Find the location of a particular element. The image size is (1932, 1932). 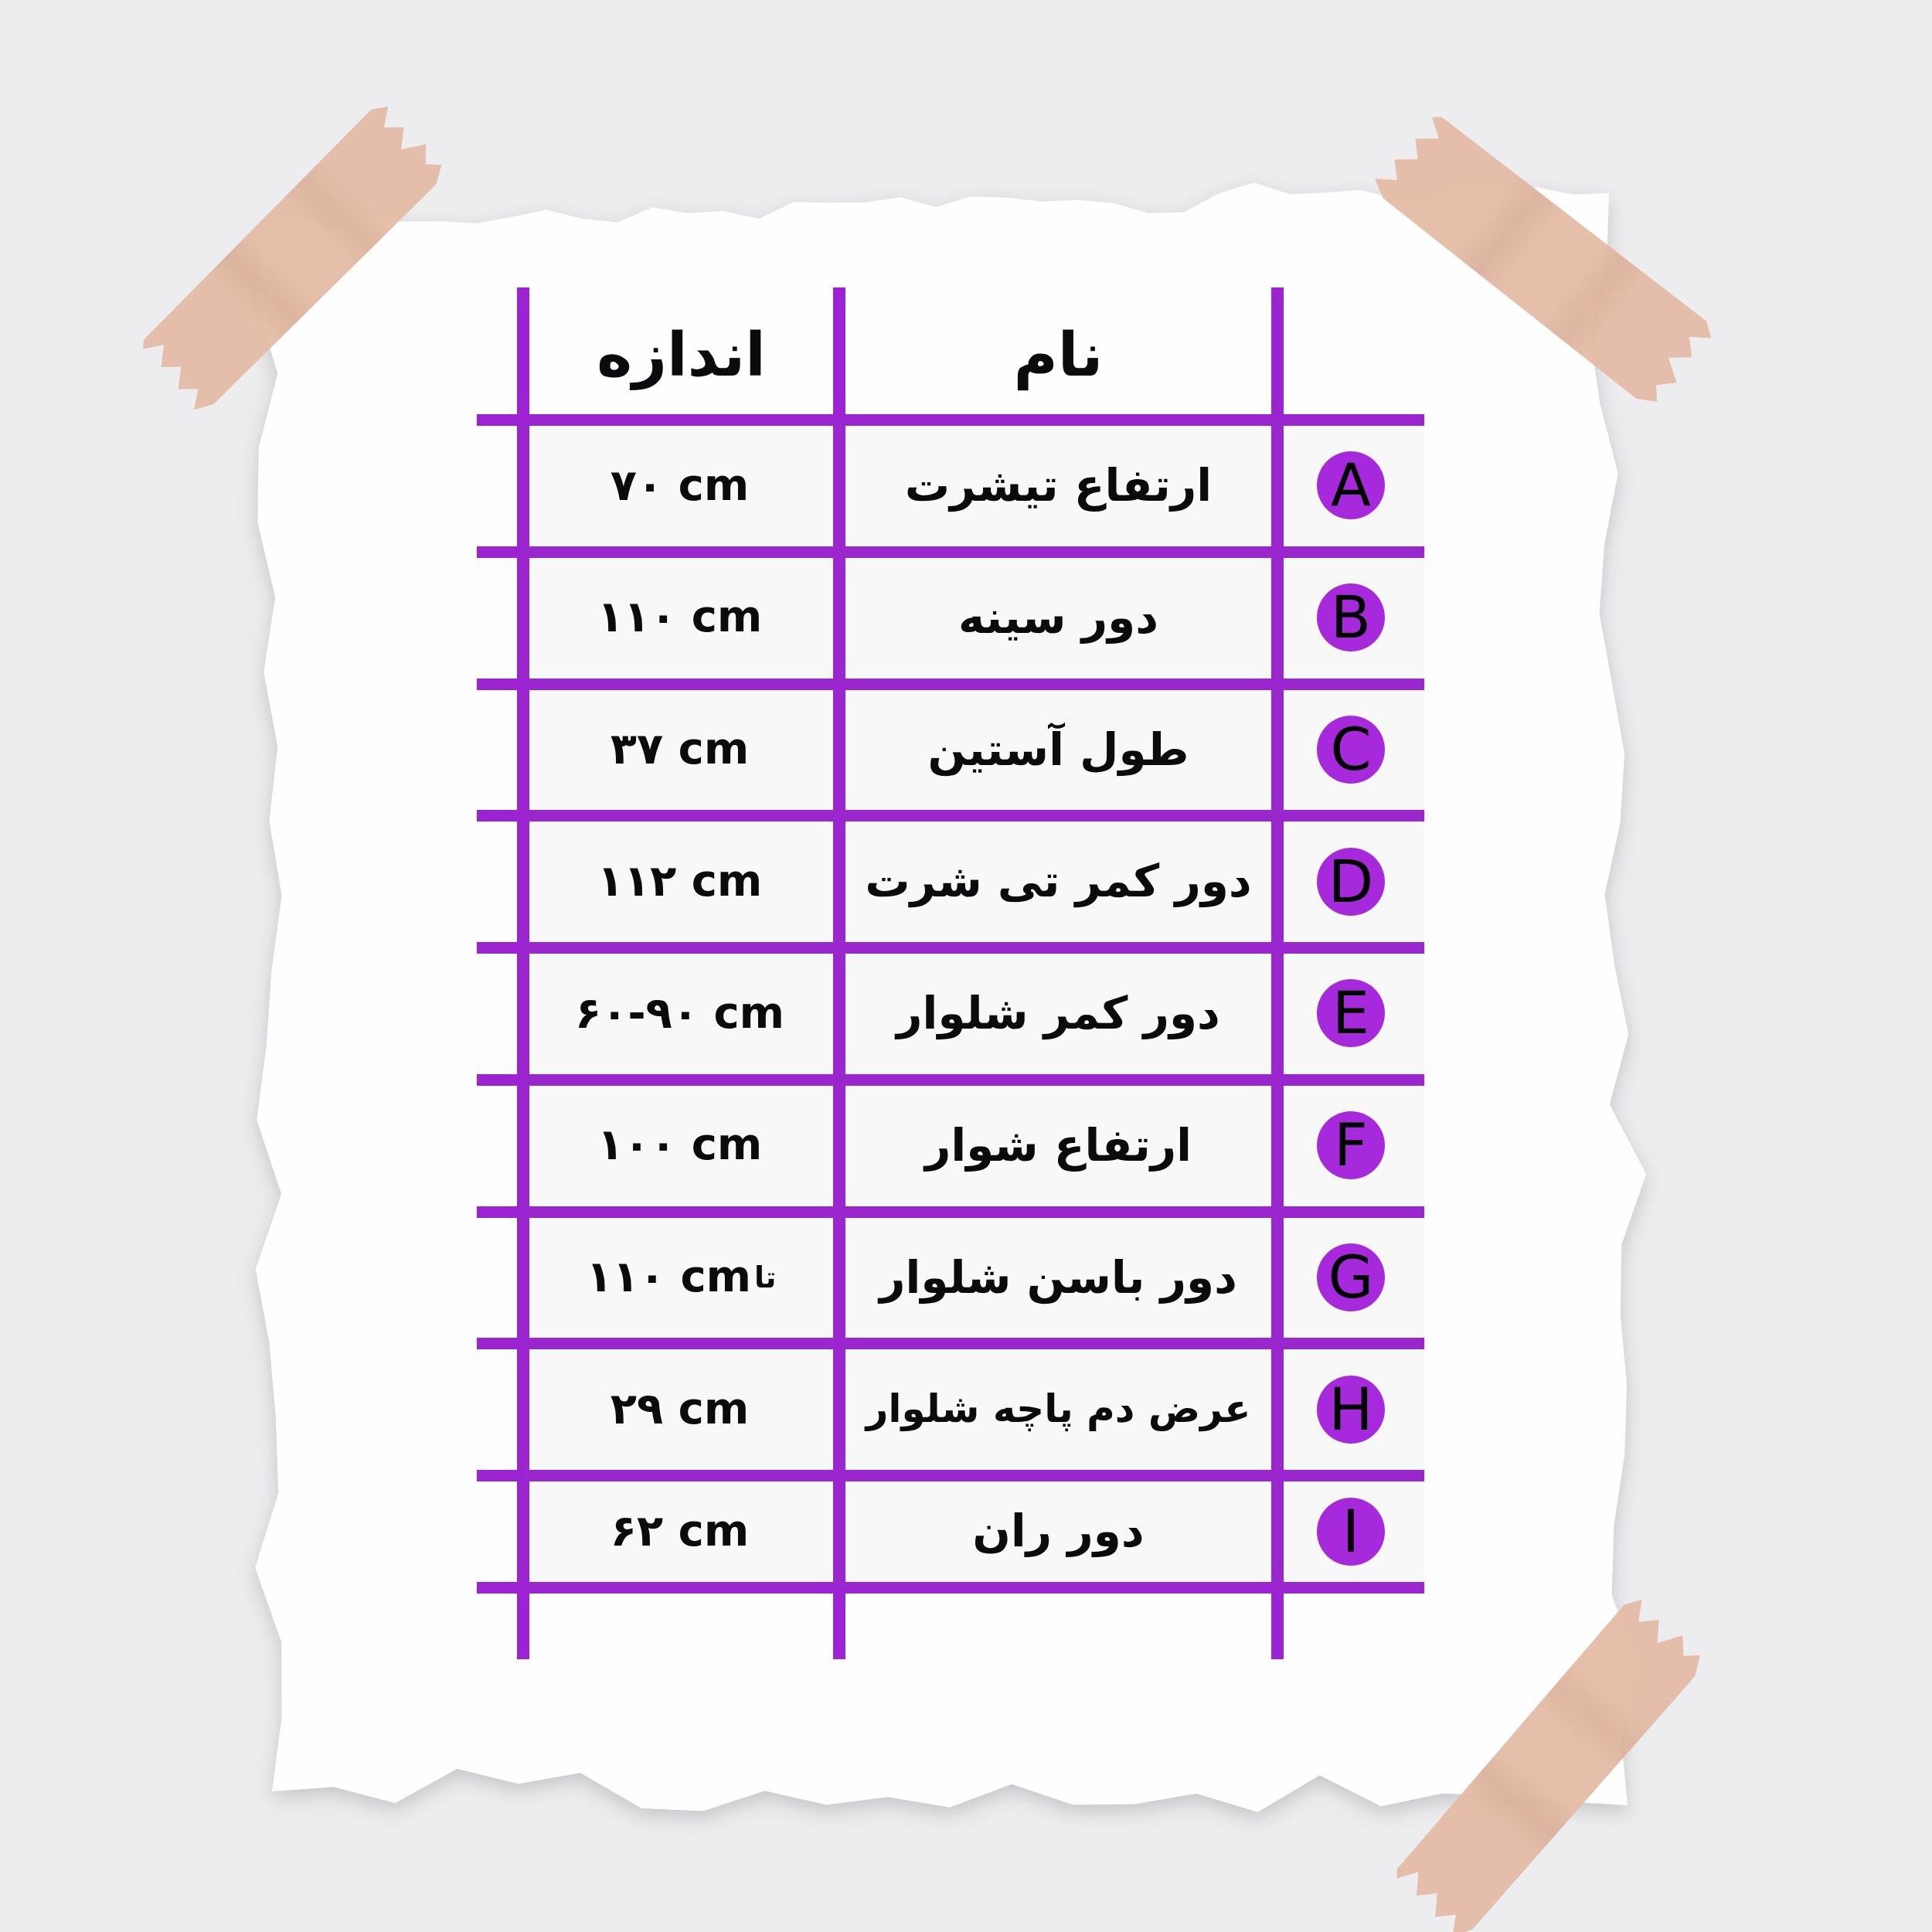

name-cell: دور ران is located at coordinates (1058, 1531).